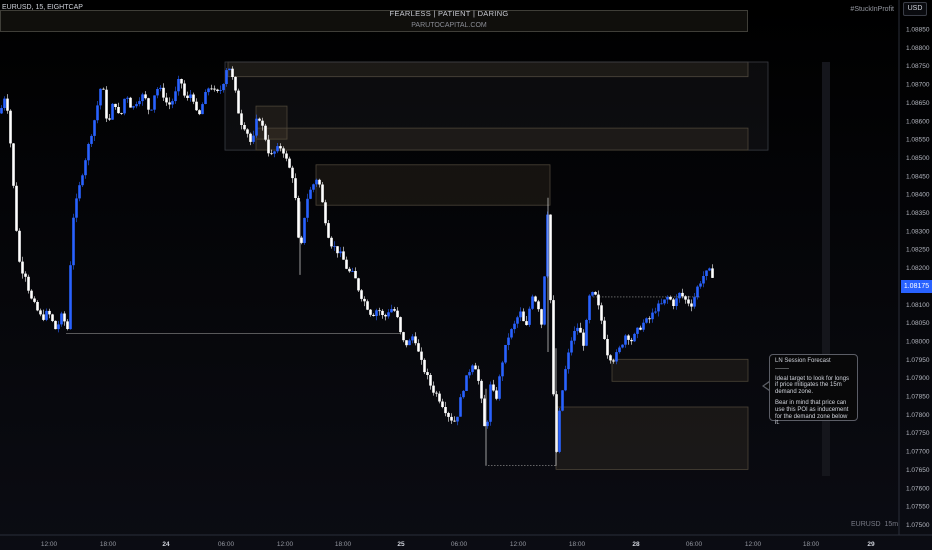 This screenshot has width=932, height=550. I want to click on time-tick-label: 06:00, so click(459, 544).